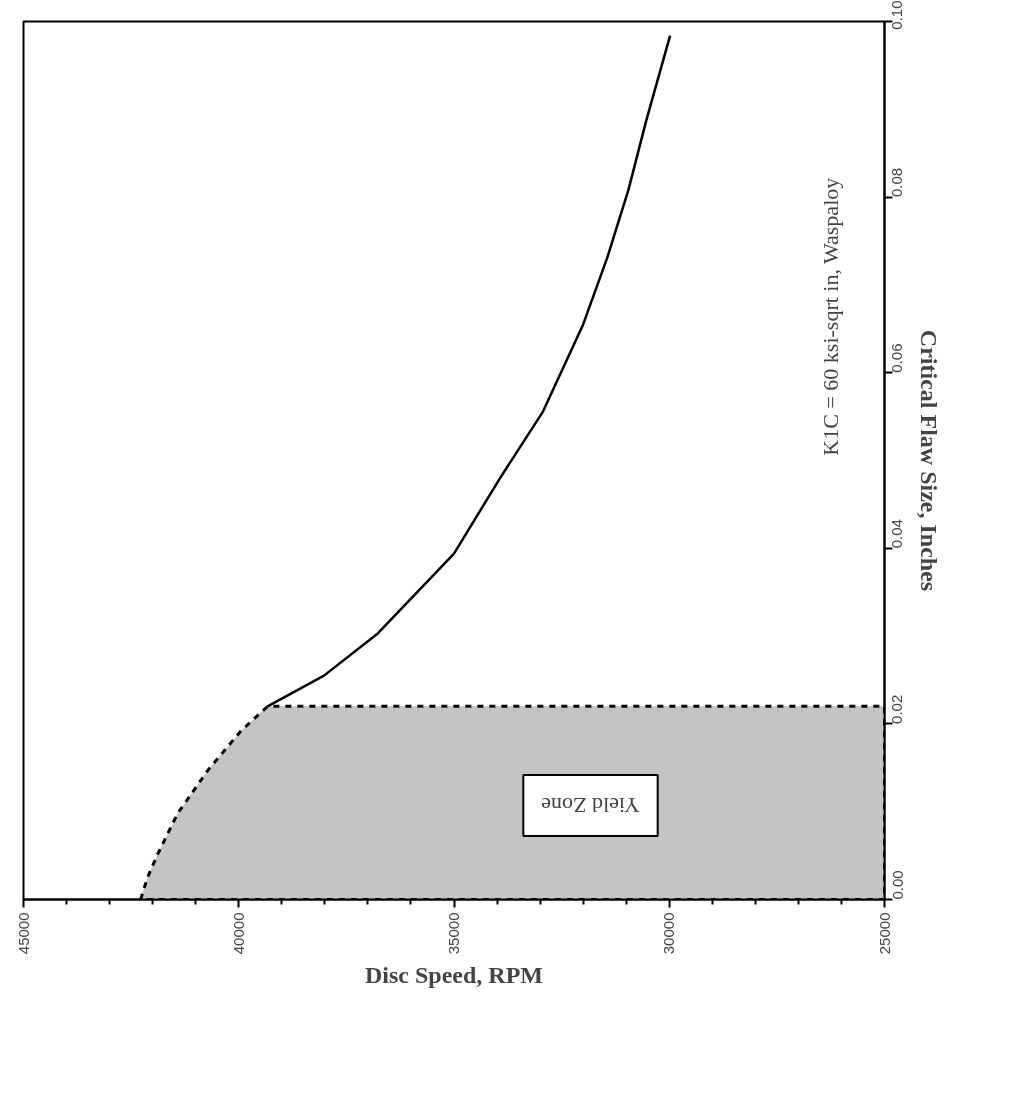 This screenshot has height=1093, width=1015. What do you see at coordinates (669, 933) in the screenshot?
I see `x-tick-label: 30000` at bounding box center [669, 933].